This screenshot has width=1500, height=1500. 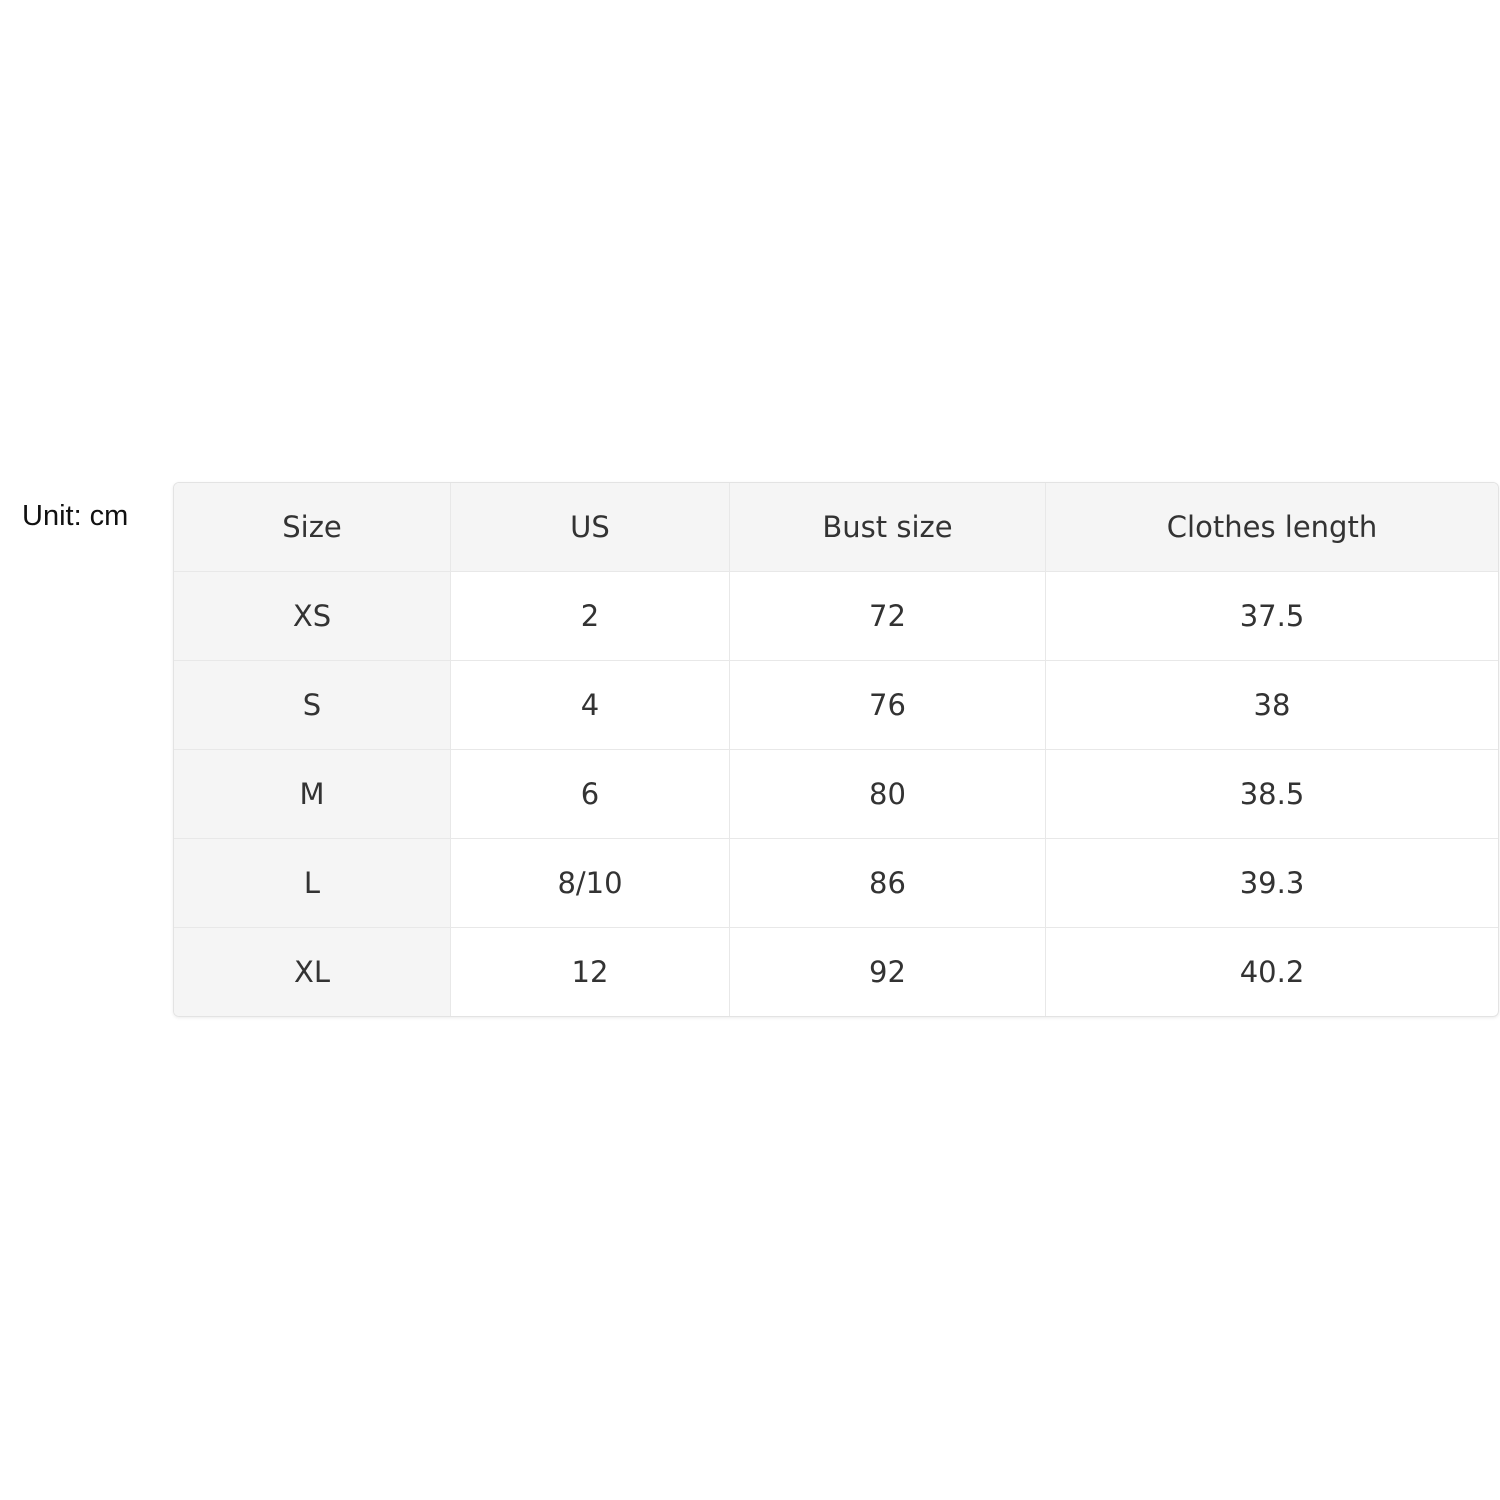 What do you see at coordinates (1272, 527) in the screenshot?
I see `header-clothes-length: Clothes length` at bounding box center [1272, 527].